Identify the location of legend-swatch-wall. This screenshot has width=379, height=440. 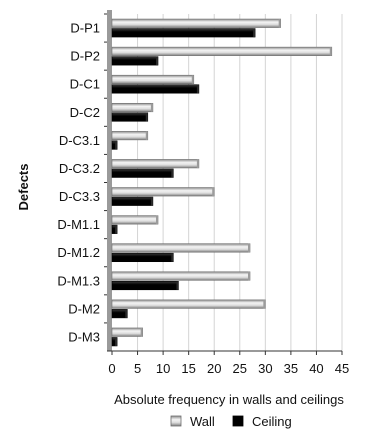
(176, 421).